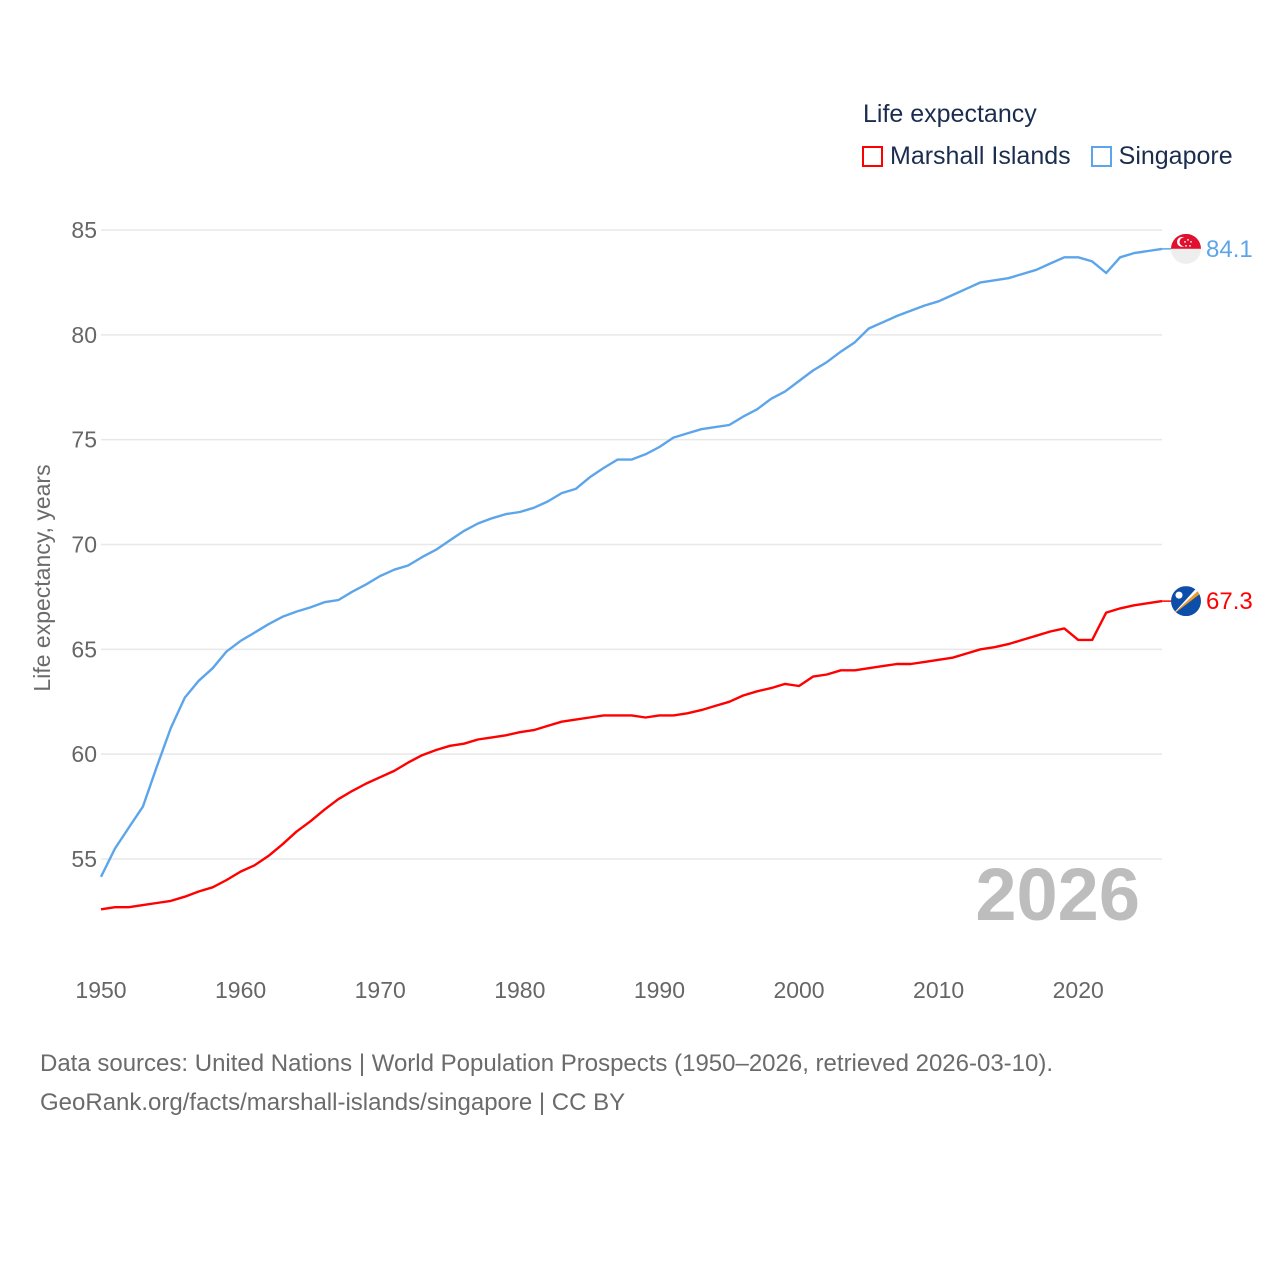  Describe the element at coordinates (84, 649) in the screenshot. I see `y-tick-label: 65` at that location.